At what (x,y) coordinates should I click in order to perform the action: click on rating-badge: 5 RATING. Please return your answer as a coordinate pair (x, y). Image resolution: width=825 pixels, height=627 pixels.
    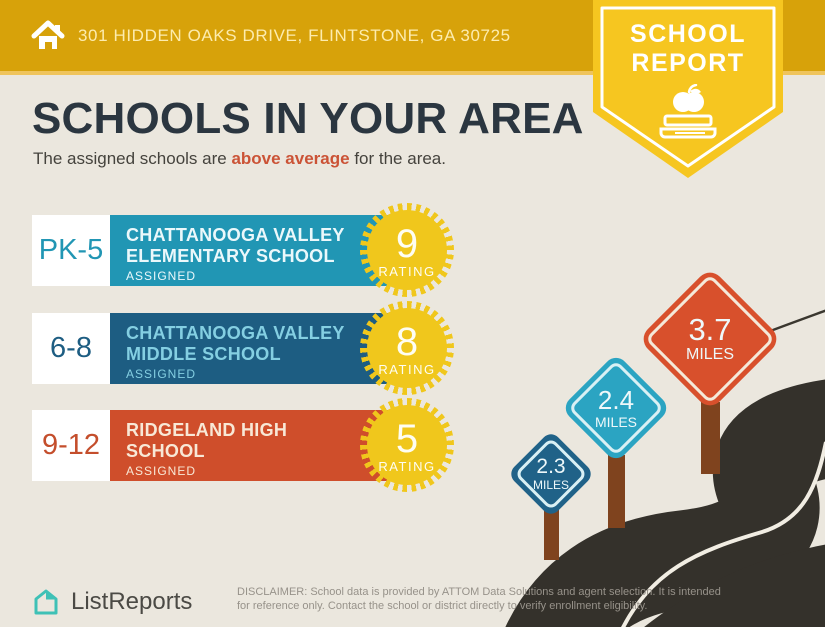
    Looking at the image, I should click on (407, 445).